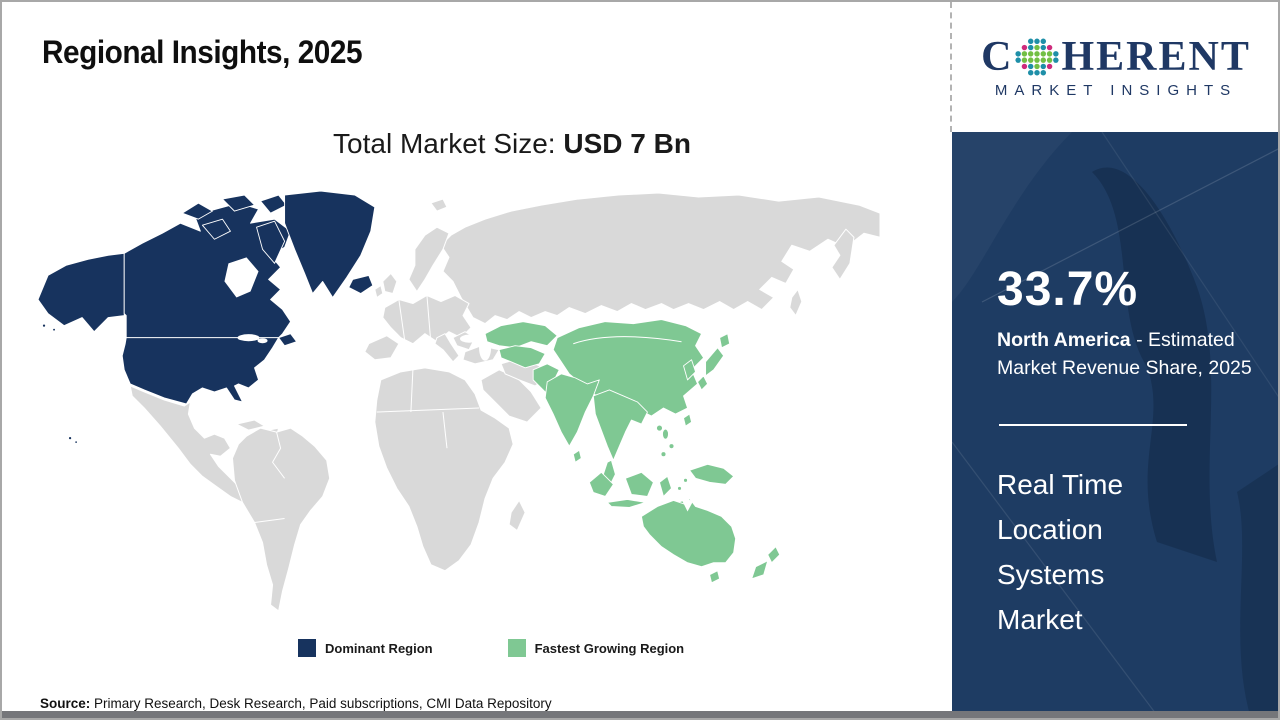 The width and height of the screenshot is (1280, 720). Describe the element at coordinates (1037, 56) in the screenshot. I see `logo-globe-icon` at that location.